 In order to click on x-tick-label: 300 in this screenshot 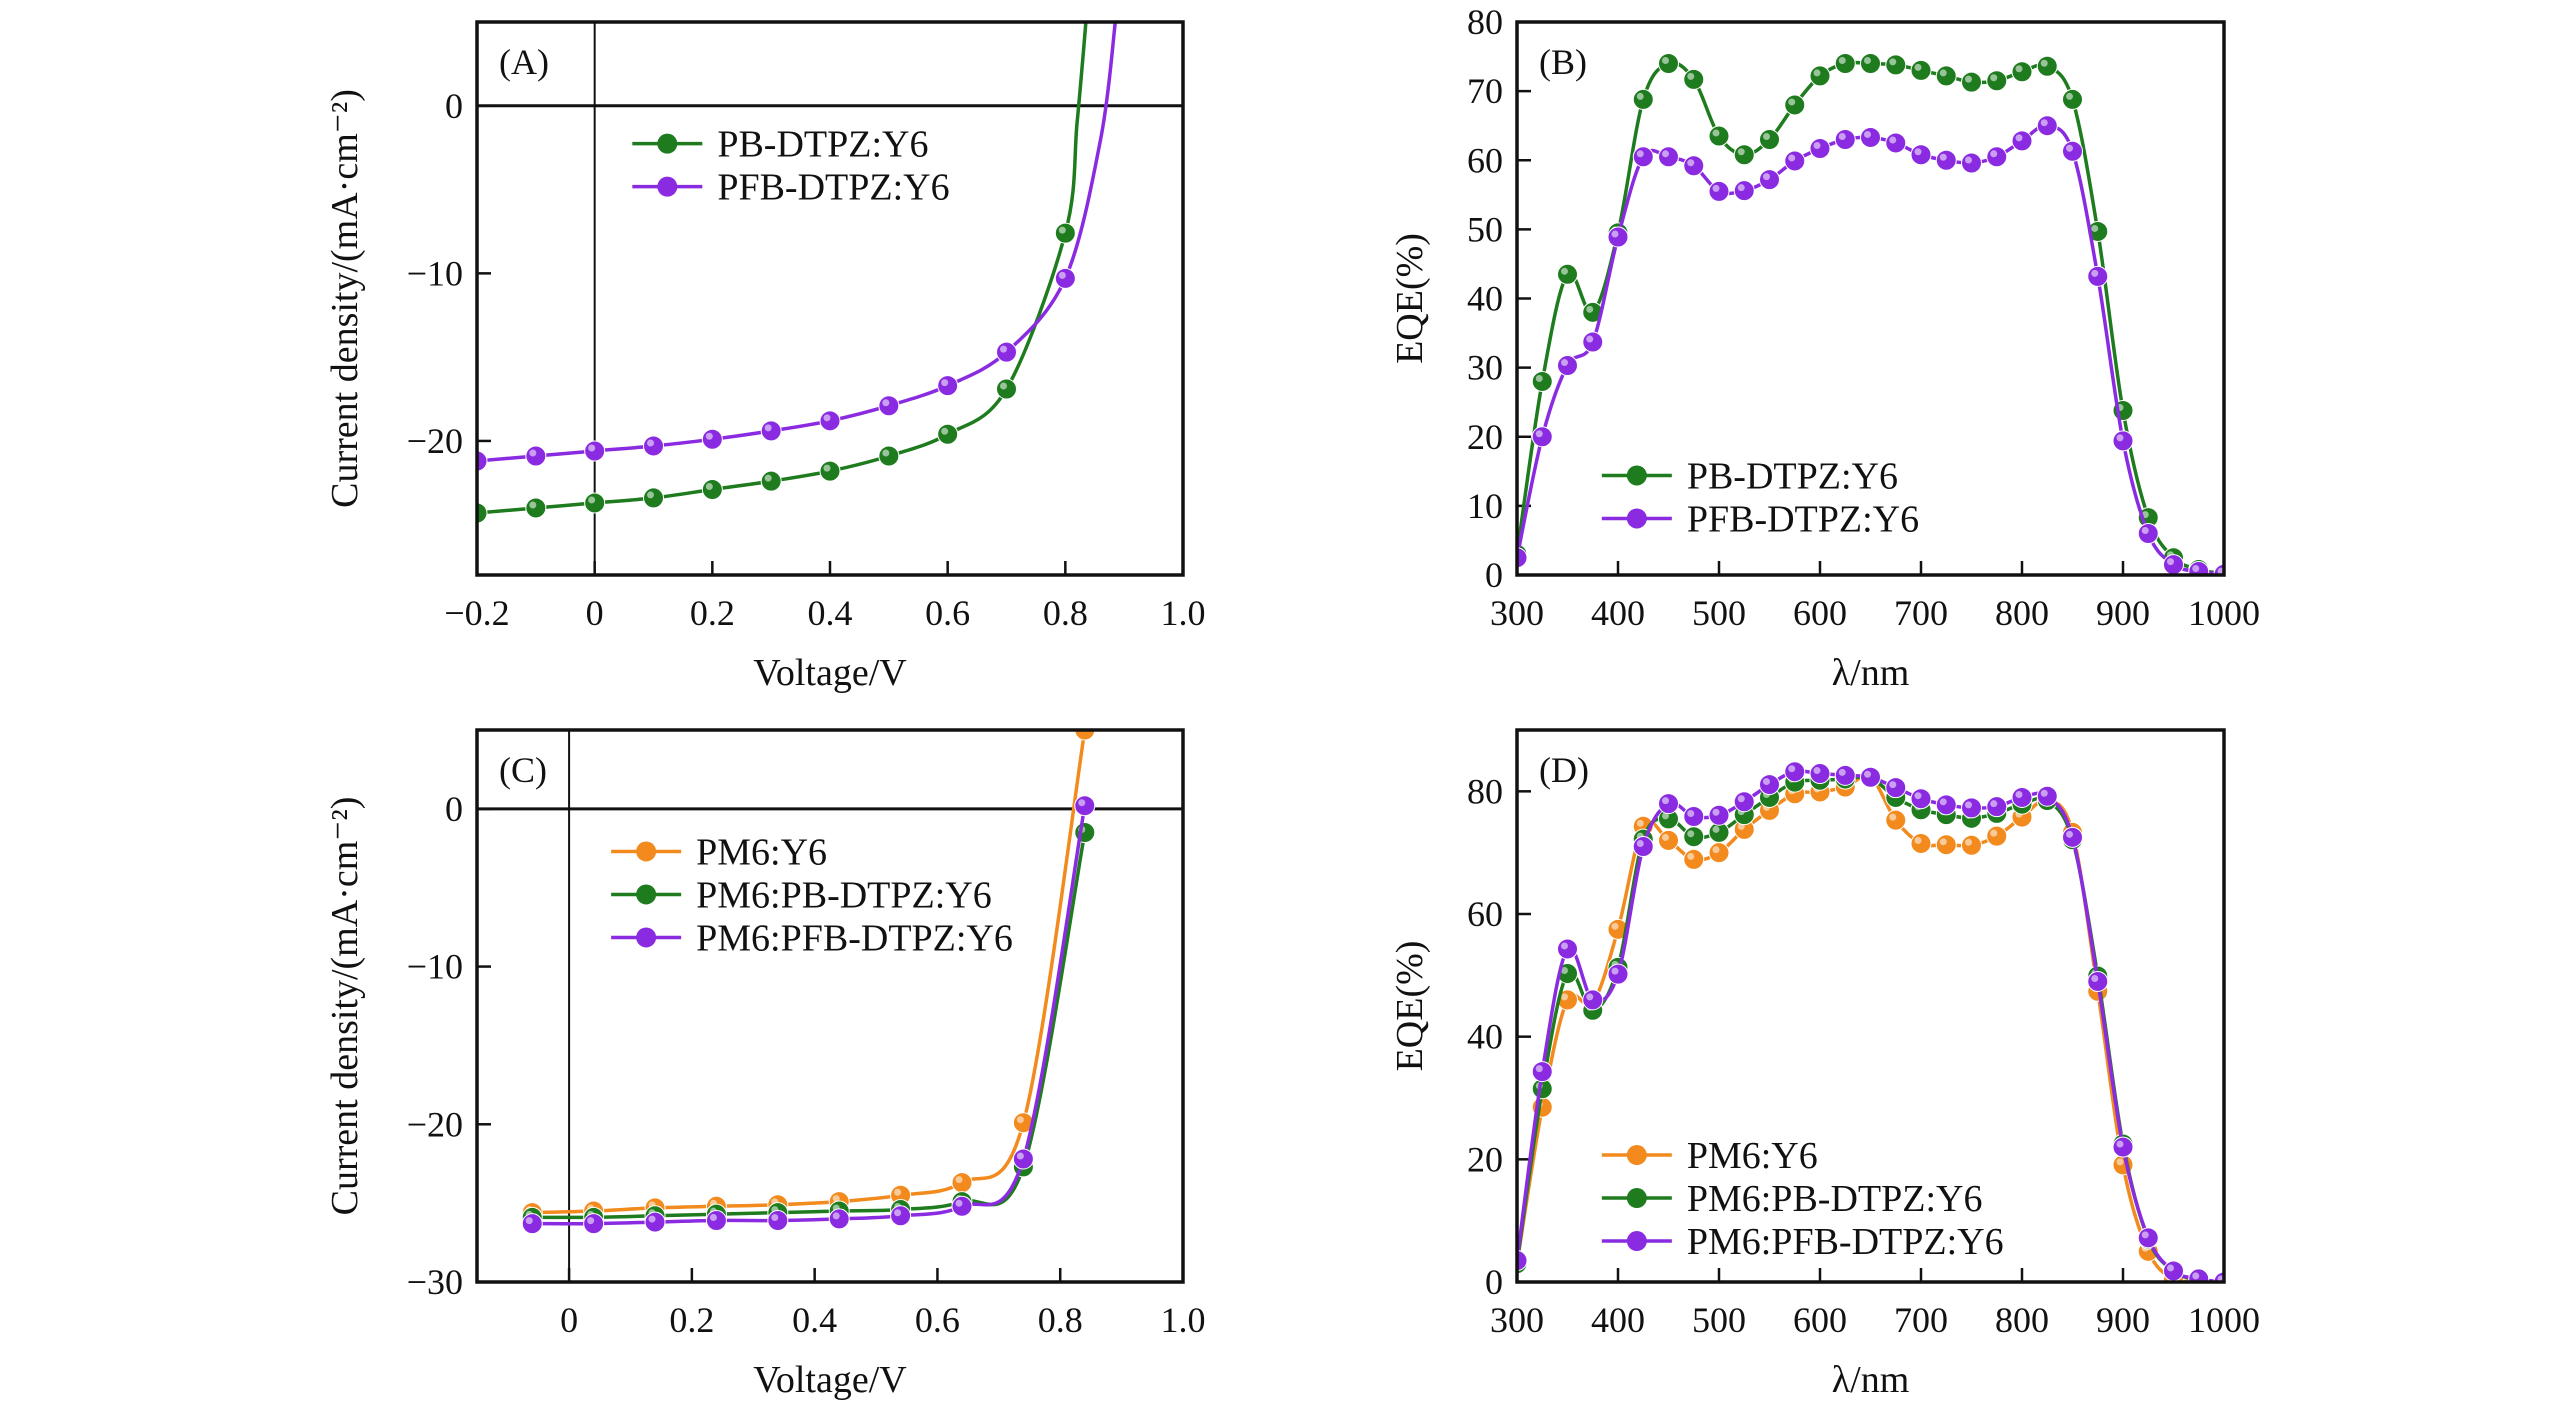, I will do `click(1517, 613)`.